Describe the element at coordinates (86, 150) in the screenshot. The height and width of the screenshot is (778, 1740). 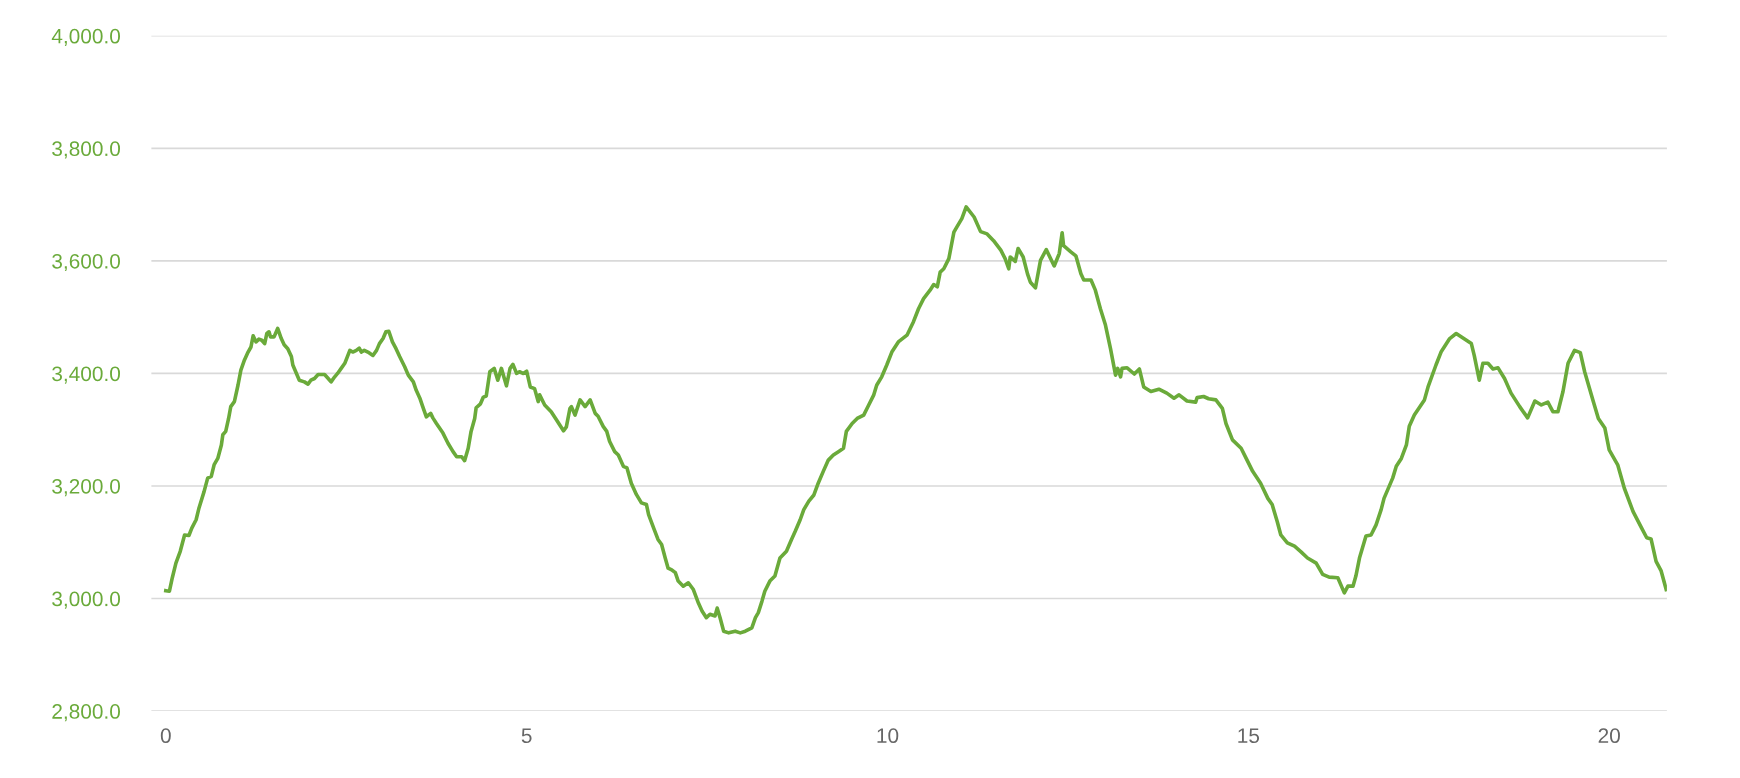
I see `y-tick-label: 3,800.0` at that location.